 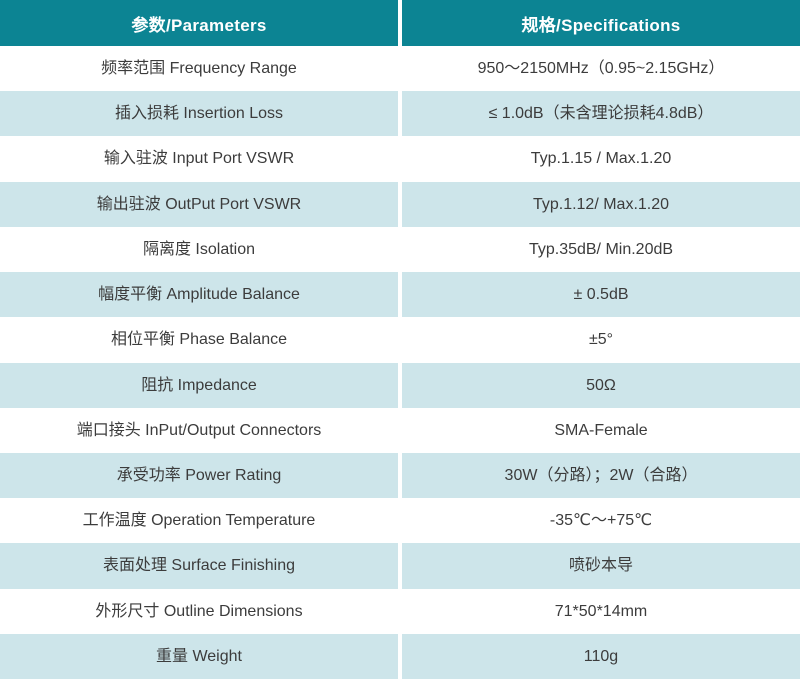 I want to click on param-cell: 端口接头 InPut/Output Connectors, so click(x=199, y=430).